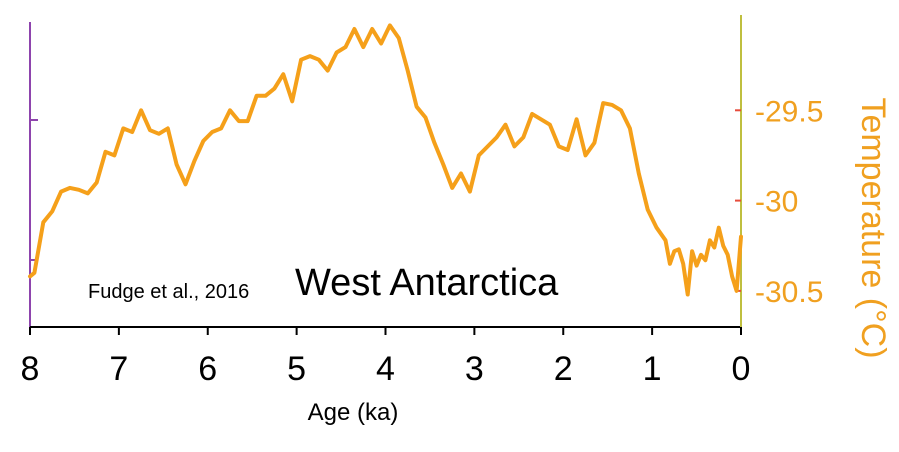 Image resolution: width=899 pixels, height=452 pixels. Describe the element at coordinates (30, 369) in the screenshot. I see `x-tick-label: 8` at that location.